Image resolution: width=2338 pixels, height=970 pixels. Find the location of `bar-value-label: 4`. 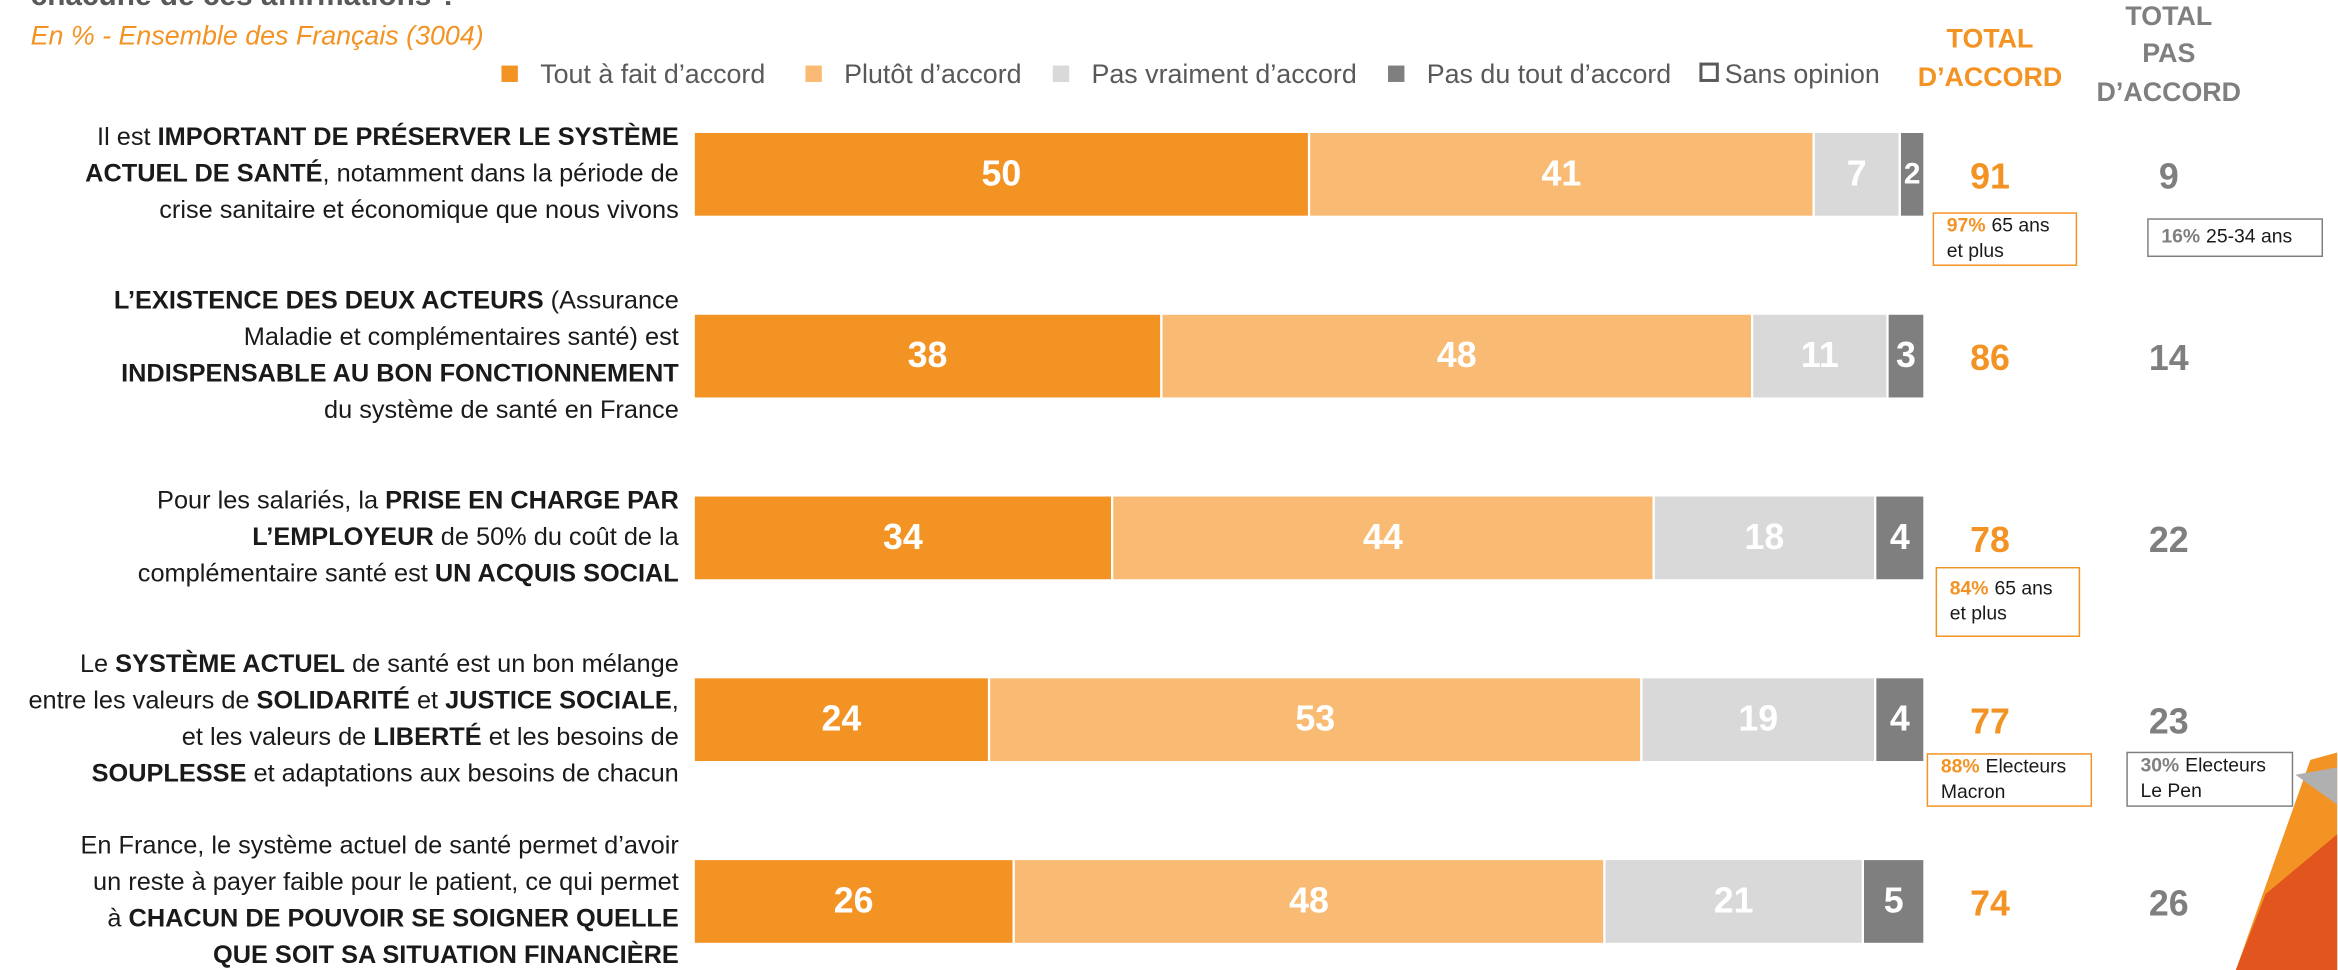

bar-value-label: 4 is located at coordinates (1900, 537).